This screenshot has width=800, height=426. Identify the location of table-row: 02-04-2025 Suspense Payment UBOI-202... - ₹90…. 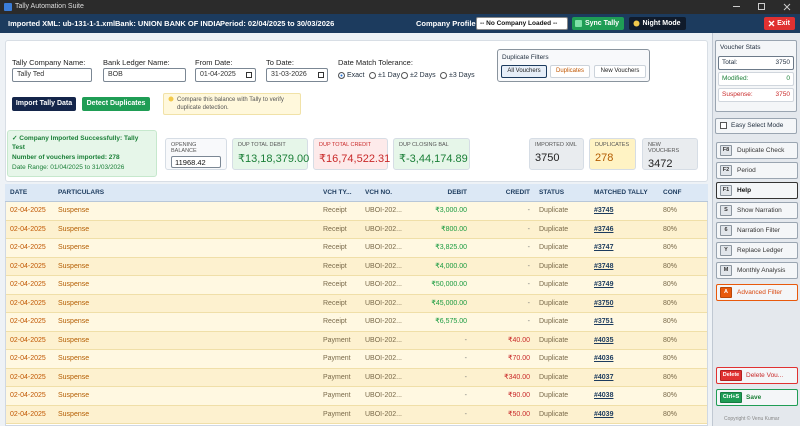
(356, 396).